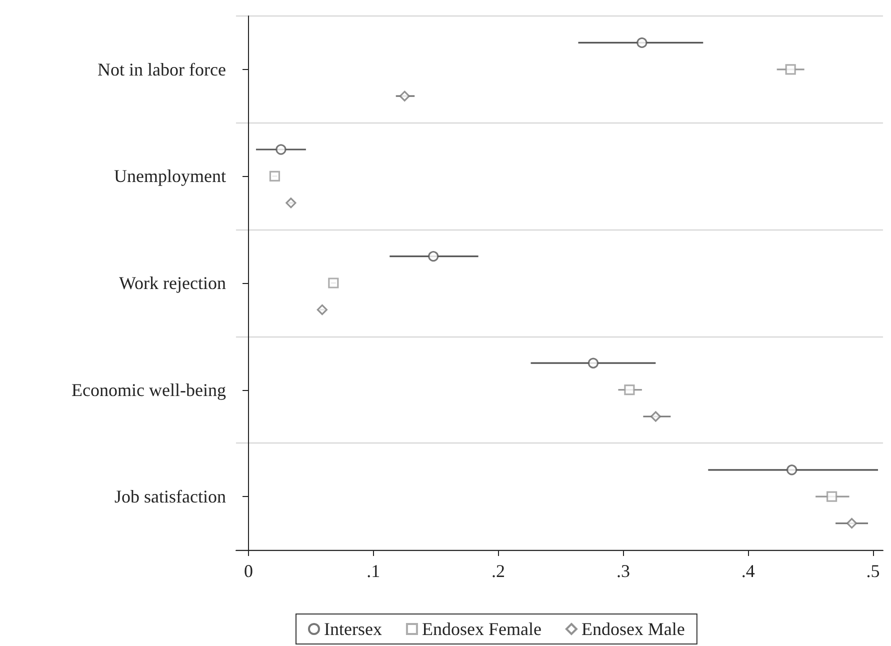 The width and height of the screenshot is (891, 646). What do you see at coordinates (623, 571) in the screenshot?
I see `x-tick-label: .3` at bounding box center [623, 571].